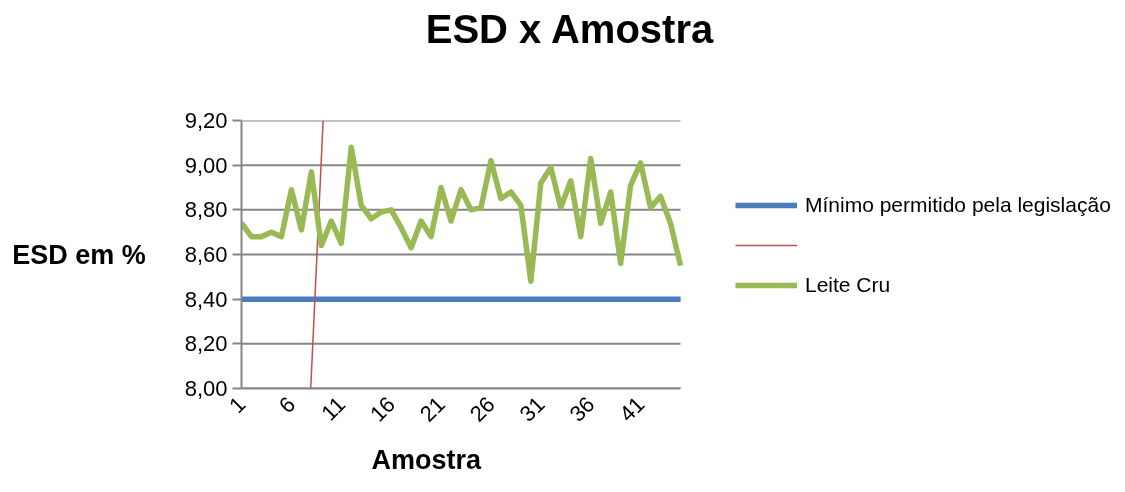 The height and width of the screenshot is (492, 1125). I want to click on y-tick-label: 8,60, so click(206, 254).